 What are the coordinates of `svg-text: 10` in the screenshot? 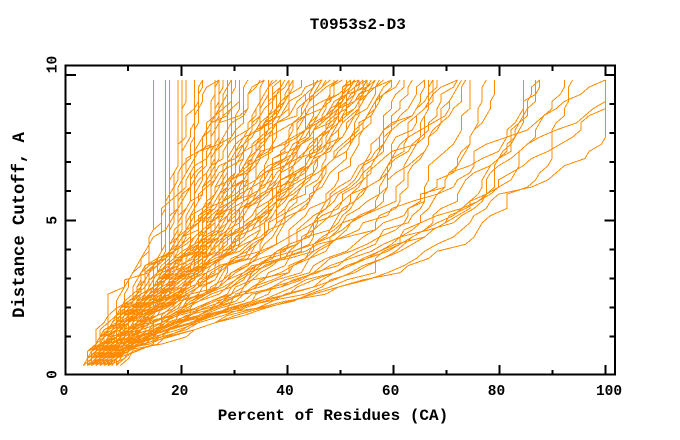 It's located at (53, 64).